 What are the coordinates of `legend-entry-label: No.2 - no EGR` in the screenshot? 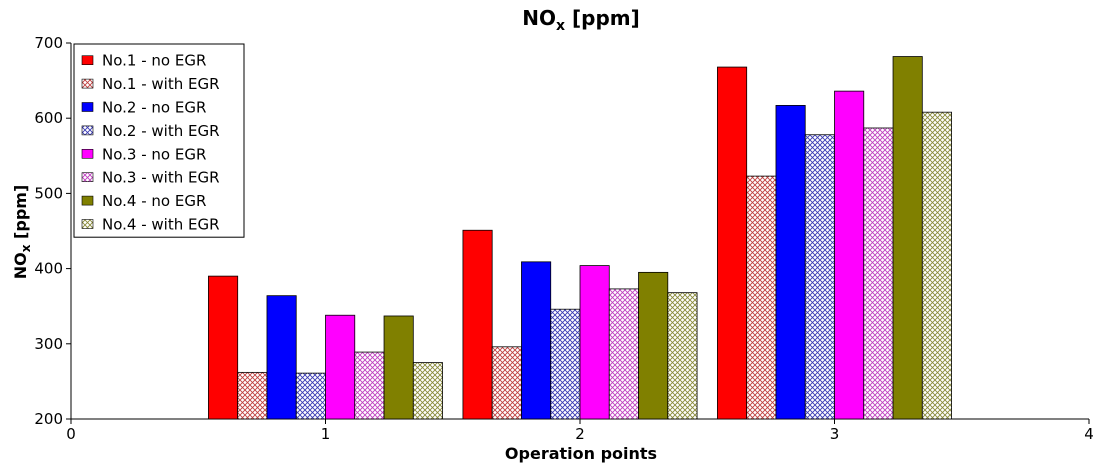 It's located at (154, 108).